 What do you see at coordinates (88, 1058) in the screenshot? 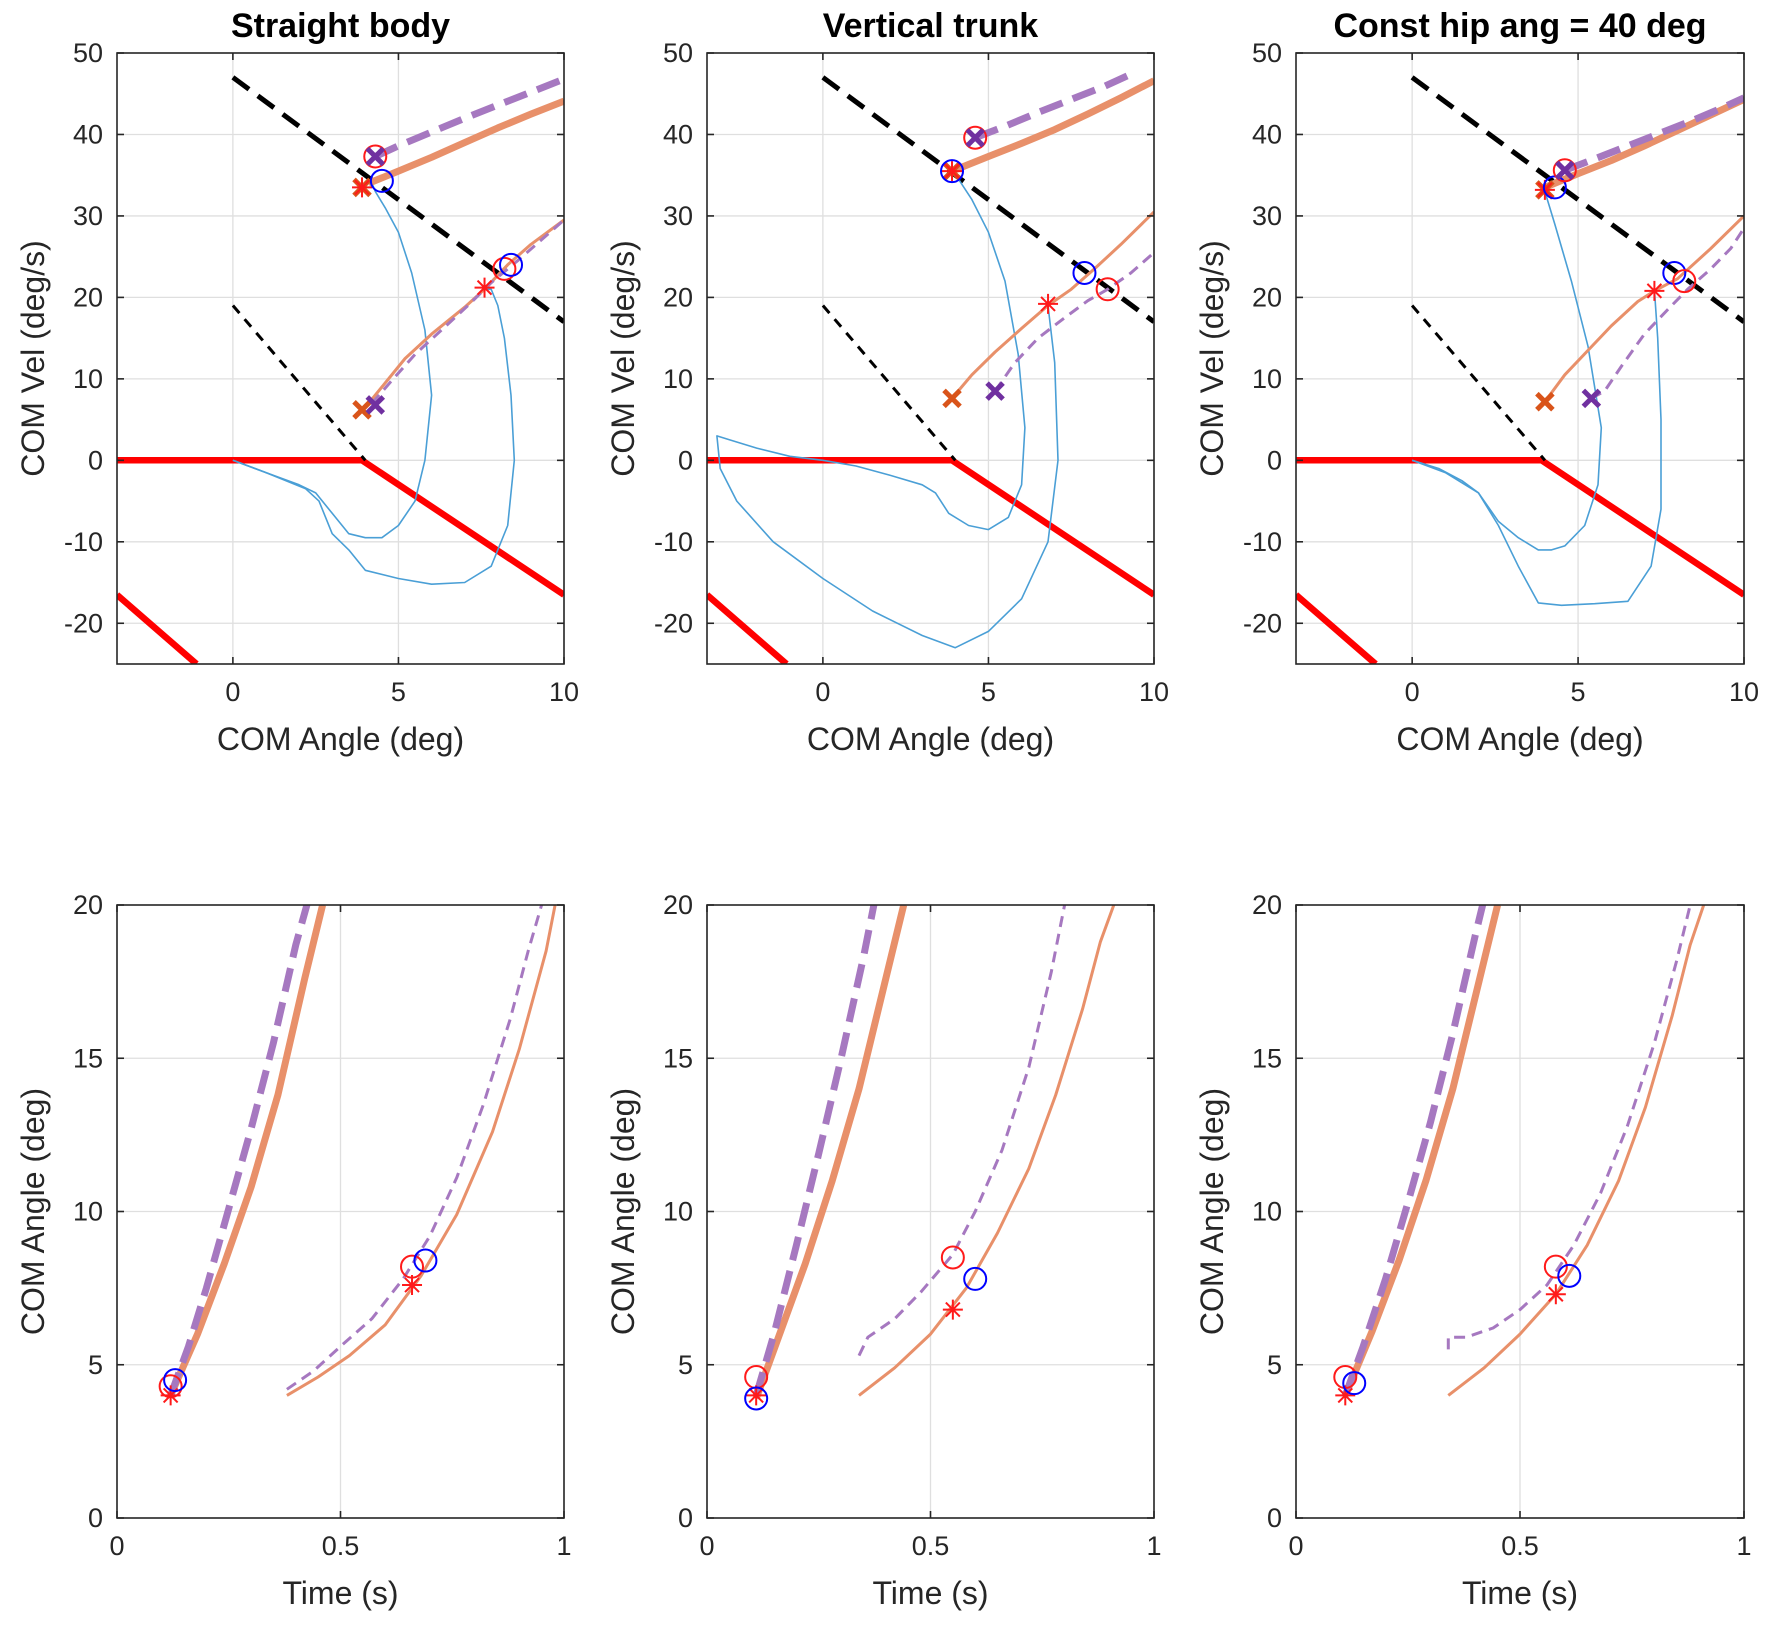
I see `y-tick-label: 15` at bounding box center [88, 1058].